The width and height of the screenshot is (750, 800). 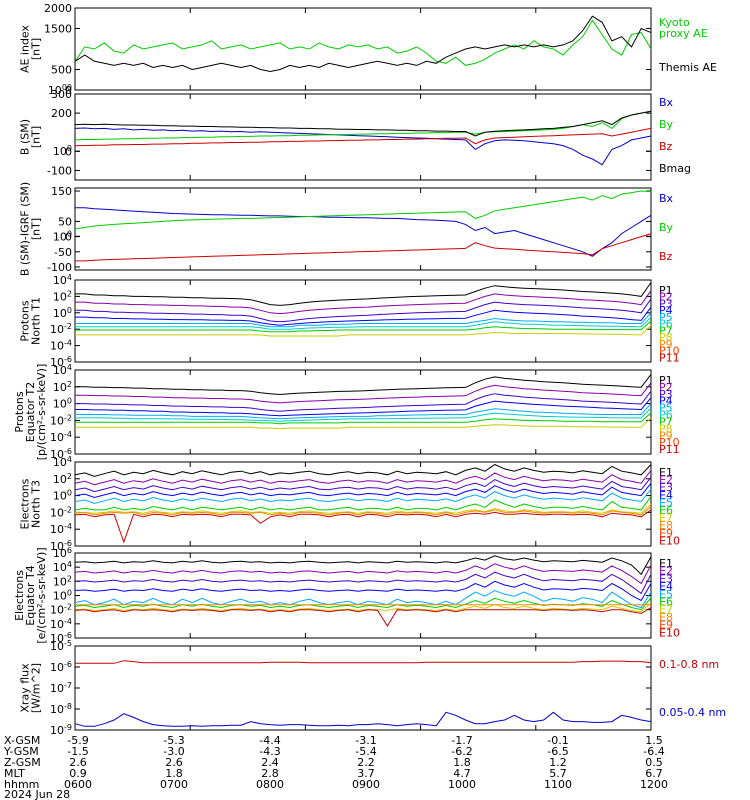 I want to click on legend-entry: P10, so click(x=669, y=442).